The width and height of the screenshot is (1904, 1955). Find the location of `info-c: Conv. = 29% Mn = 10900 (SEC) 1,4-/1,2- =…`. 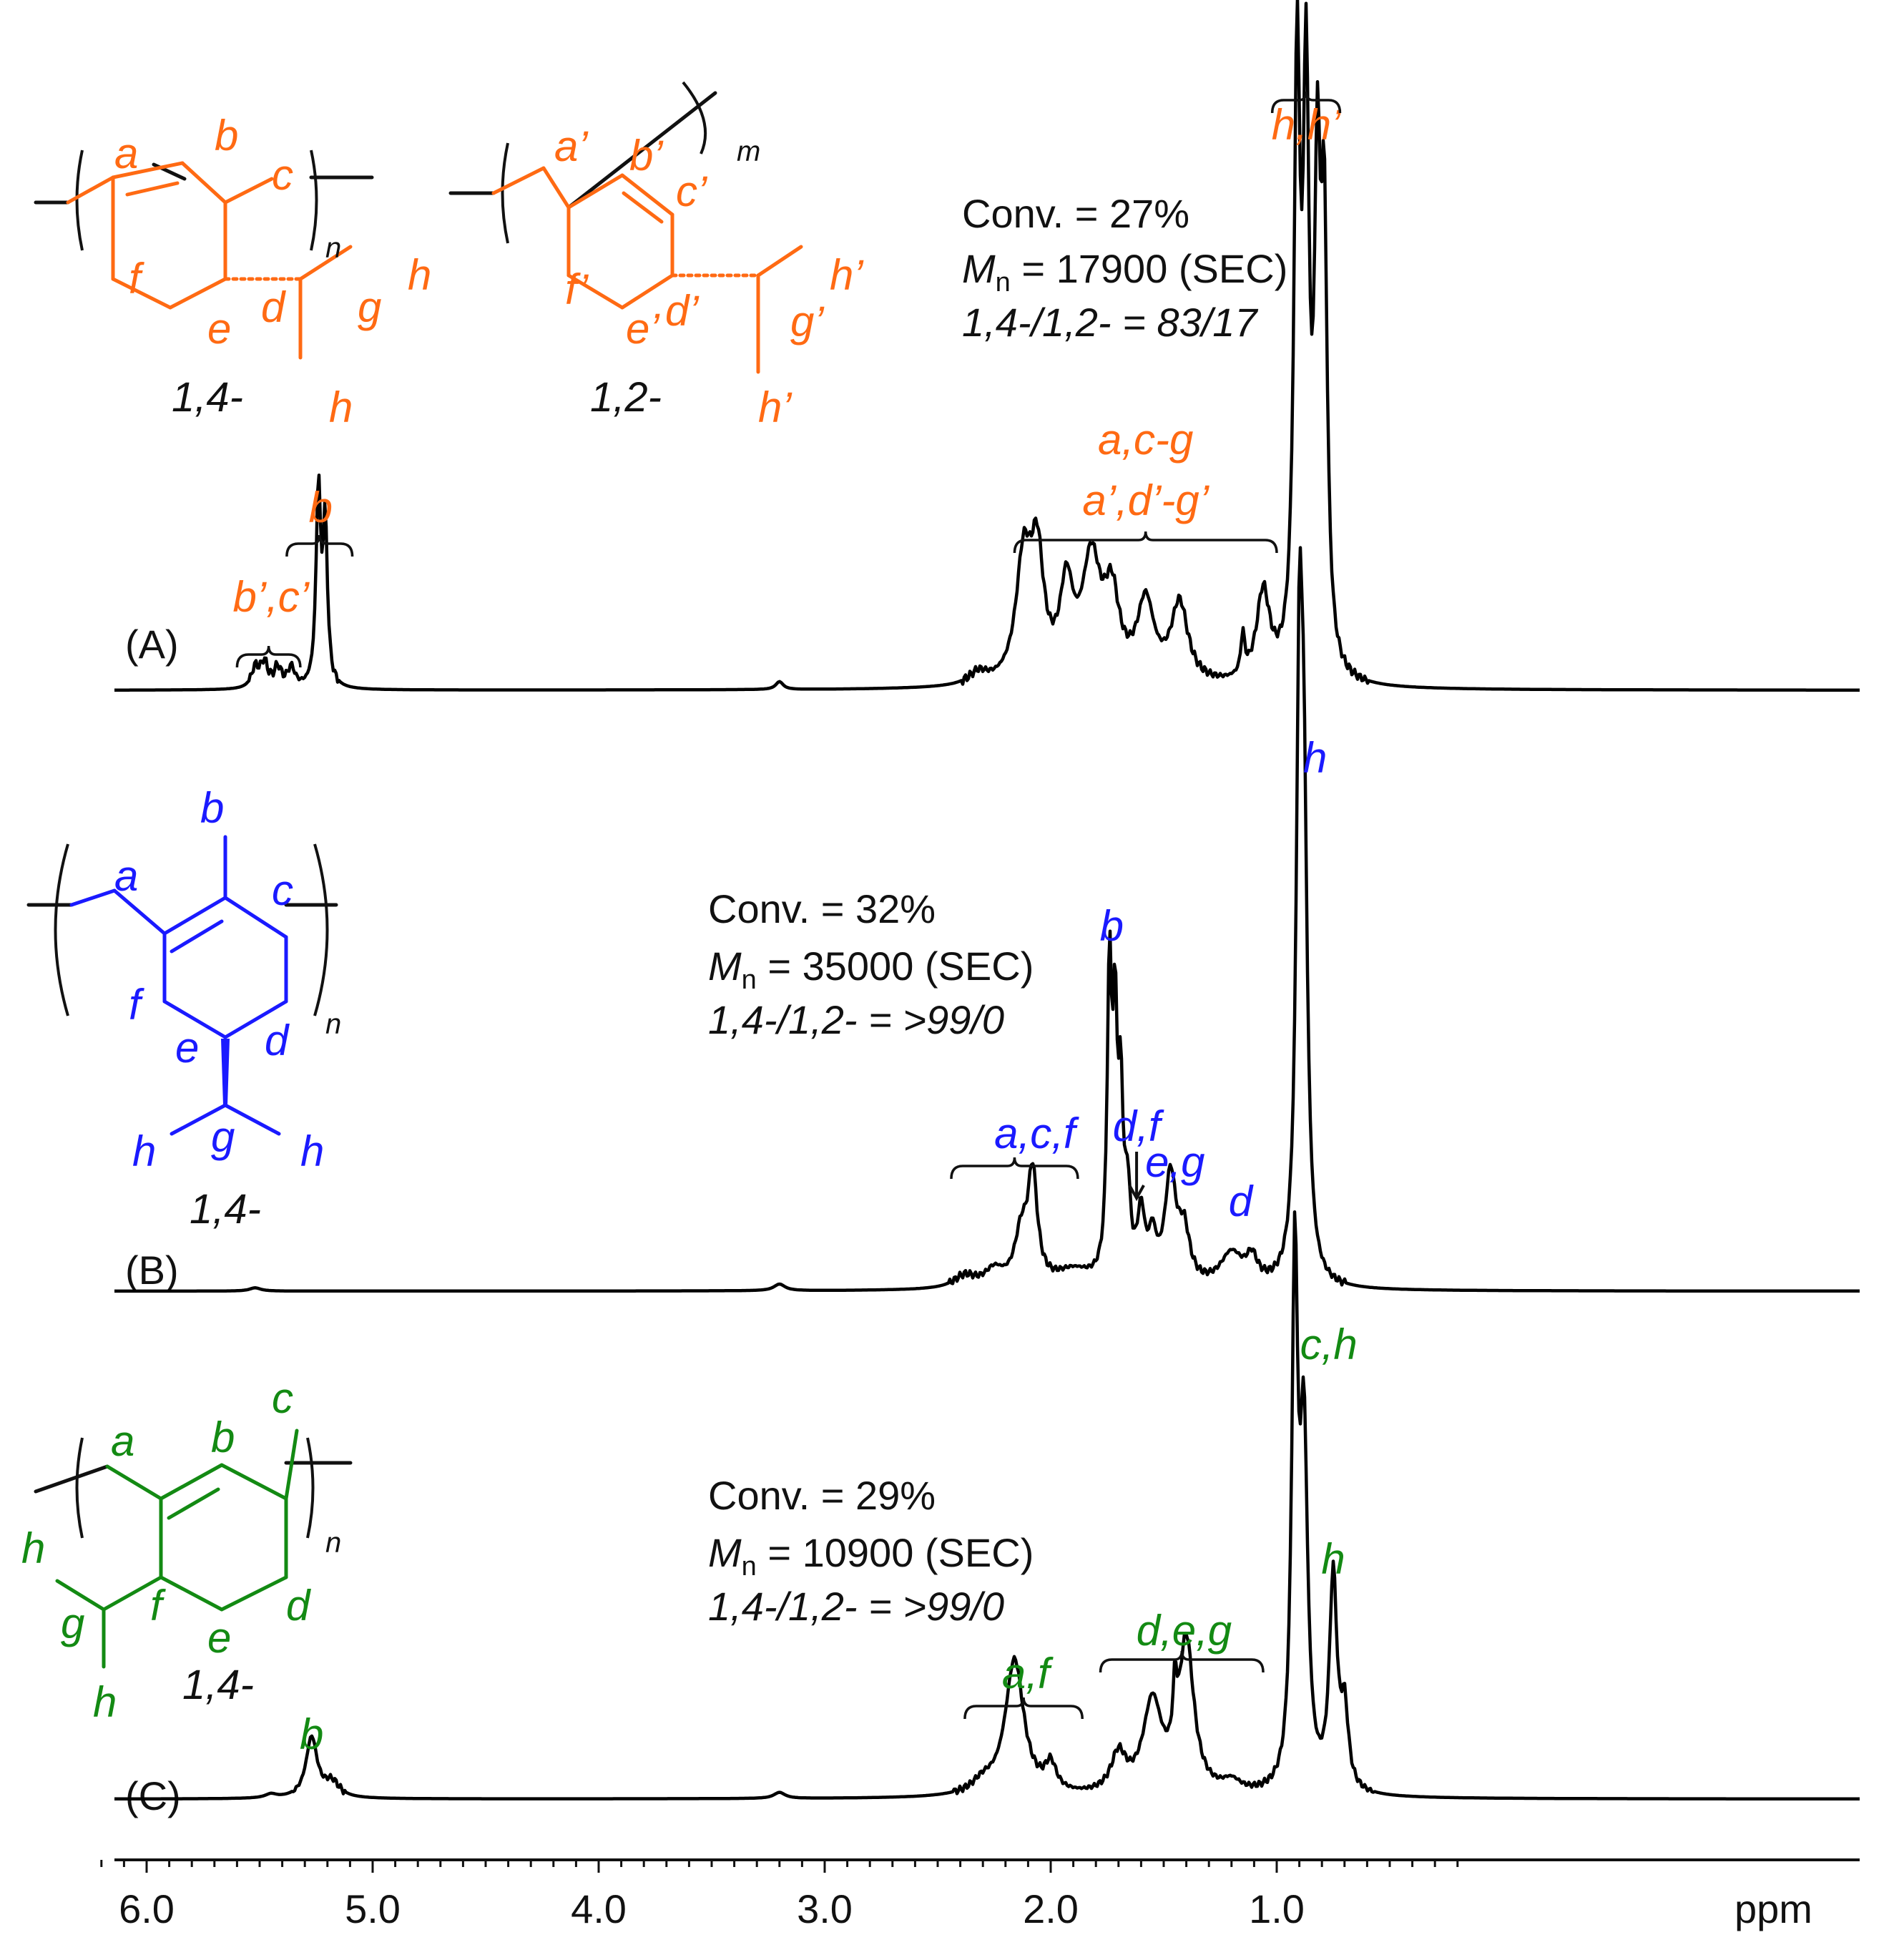

info-c: Conv. = 29% Mn = 10900 (SEC) 1,4-/1,2- =… is located at coordinates (871, 1551).